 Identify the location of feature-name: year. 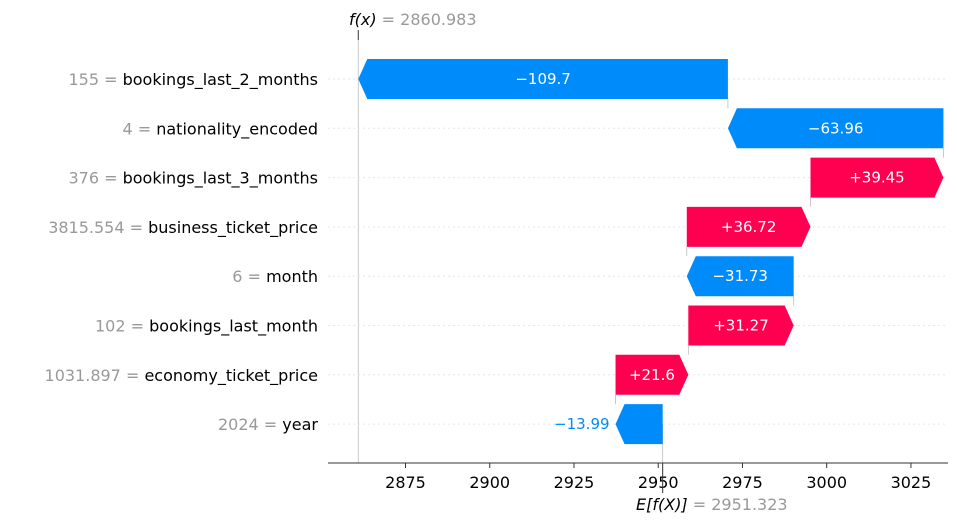
(300, 424).